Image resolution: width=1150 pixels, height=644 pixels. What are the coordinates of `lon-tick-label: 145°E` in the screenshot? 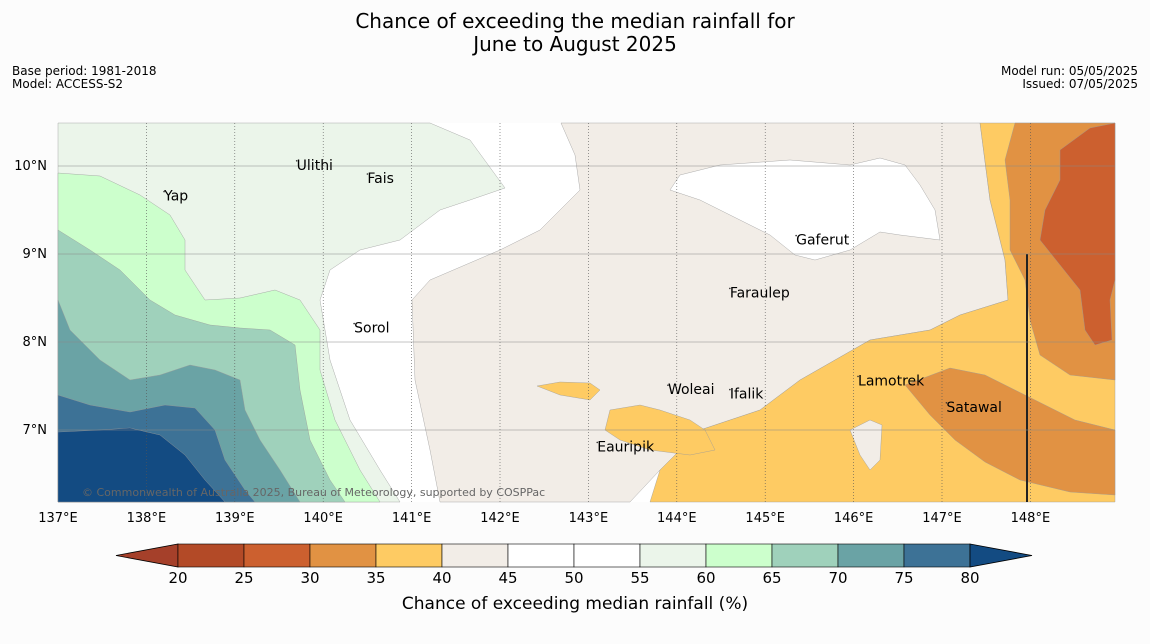 It's located at (765, 518).